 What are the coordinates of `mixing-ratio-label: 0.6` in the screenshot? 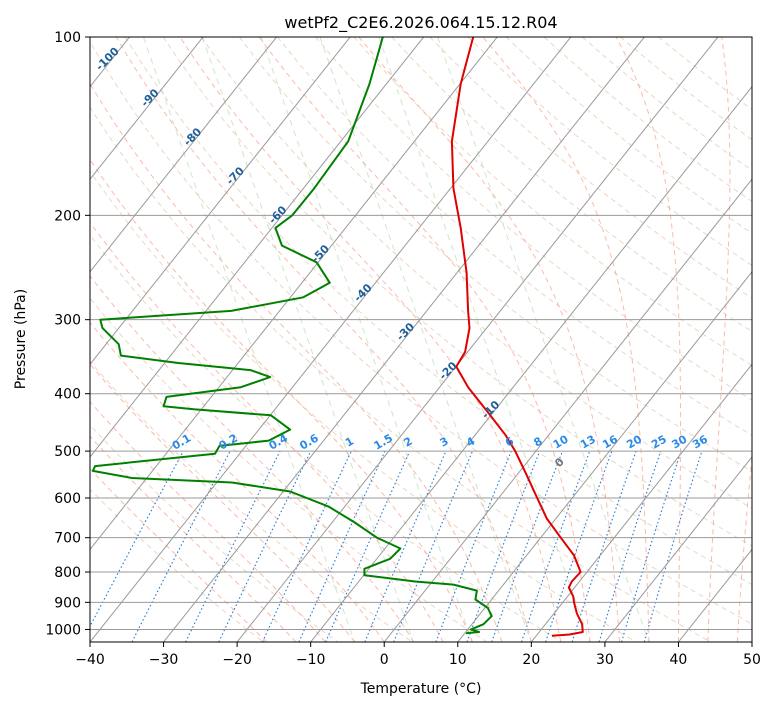 It's located at (309, 441).